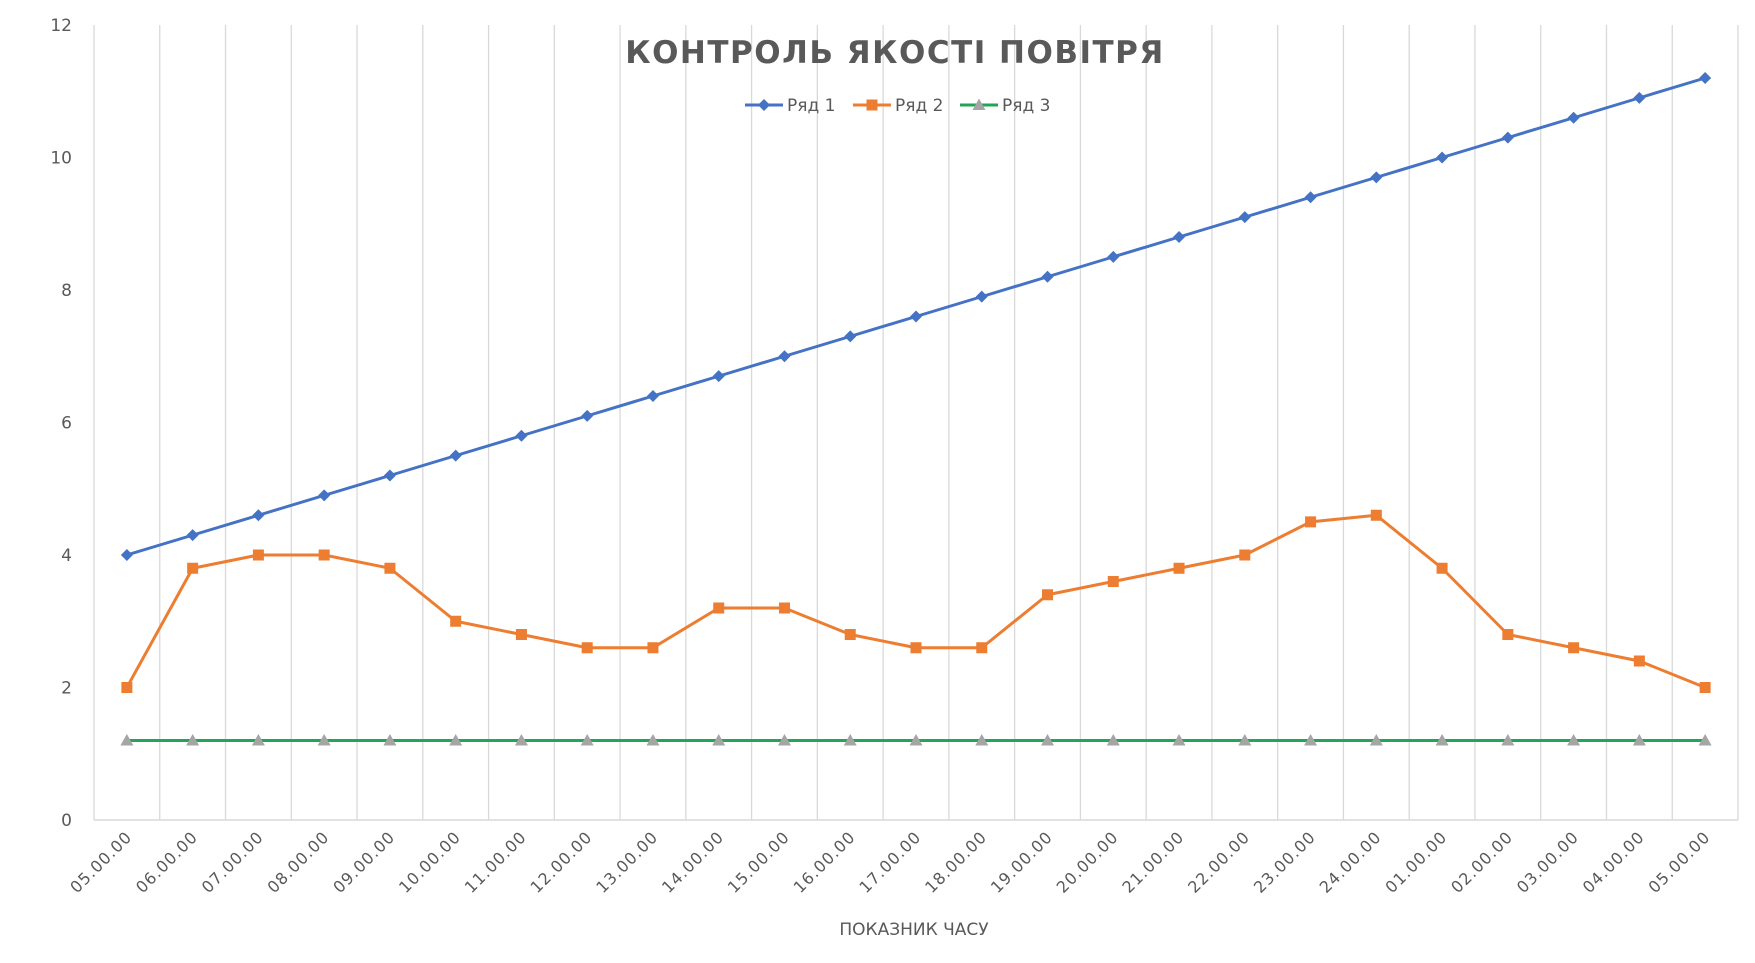  I want to click on x-tick-label: 19.00.00, so click(1021, 861).